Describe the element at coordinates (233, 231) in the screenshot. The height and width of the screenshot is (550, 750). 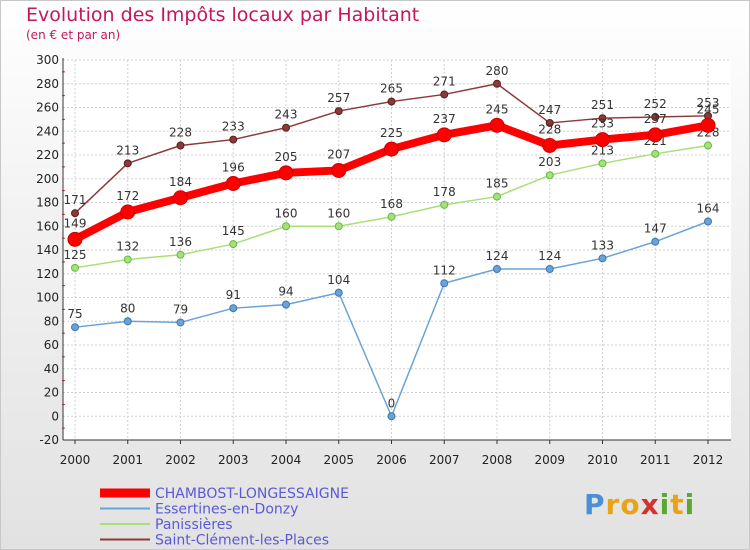
I see `data-label: 145` at that location.